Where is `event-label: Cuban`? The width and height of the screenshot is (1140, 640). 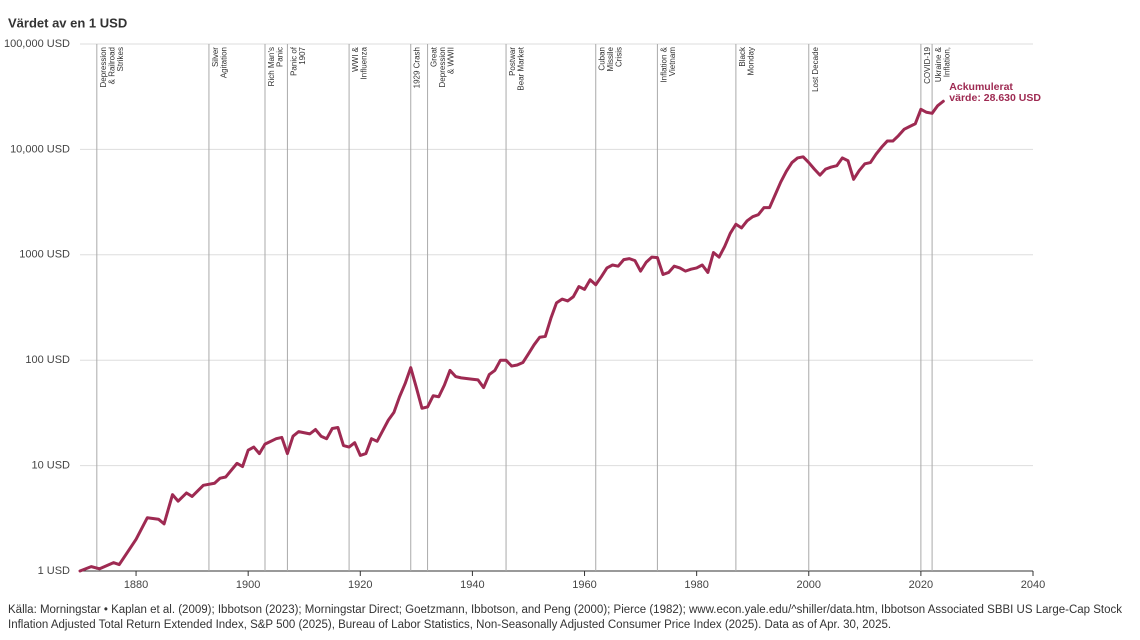 event-label: Cuban is located at coordinates (602, 59).